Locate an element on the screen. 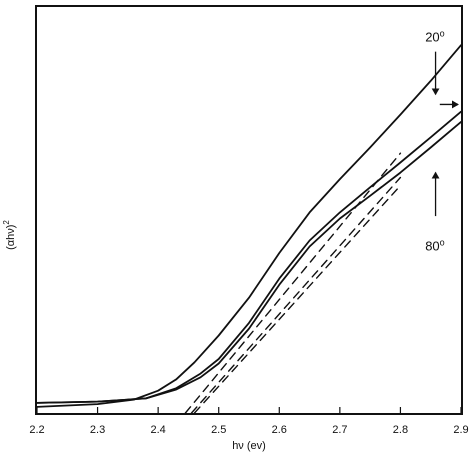 The height and width of the screenshot is (459, 475). x-axis-label: hν (ev) is located at coordinates (249, 446).